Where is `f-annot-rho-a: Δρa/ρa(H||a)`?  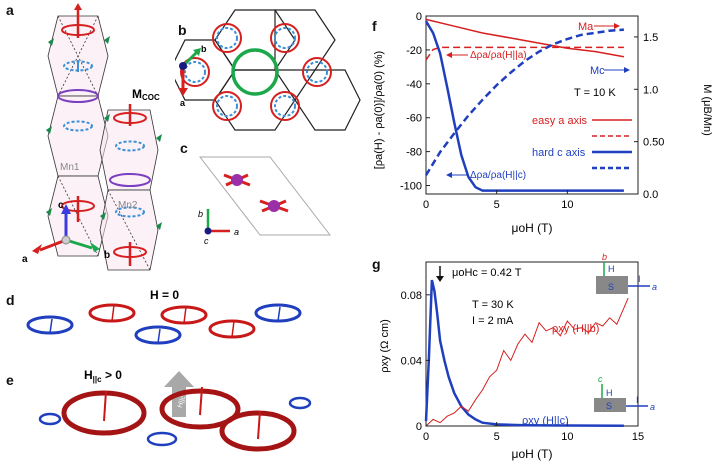 f-annot-rho-a: Δρa/ρa(H||a) is located at coordinates (498, 55).